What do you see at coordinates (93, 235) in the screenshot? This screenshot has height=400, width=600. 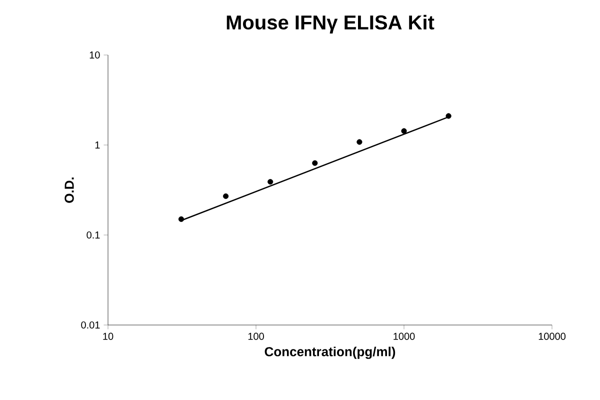 I see `y-tick-label: 0.1` at bounding box center [93, 235].